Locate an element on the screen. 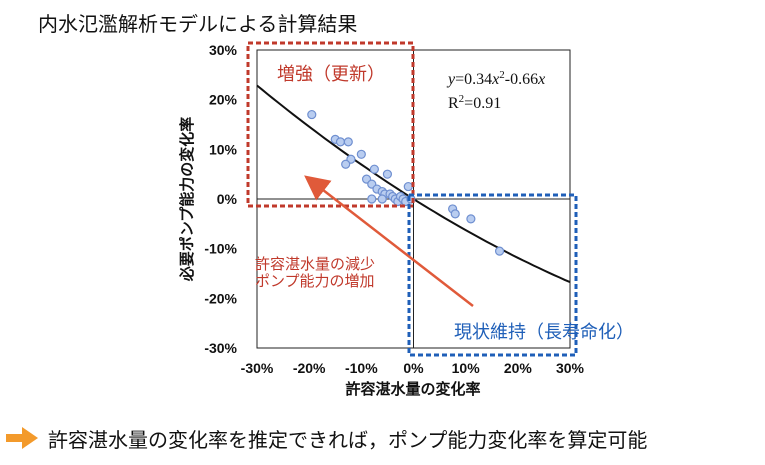 The height and width of the screenshot is (465, 765). x-tick-label: 30% is located at coordinates (570, 368).